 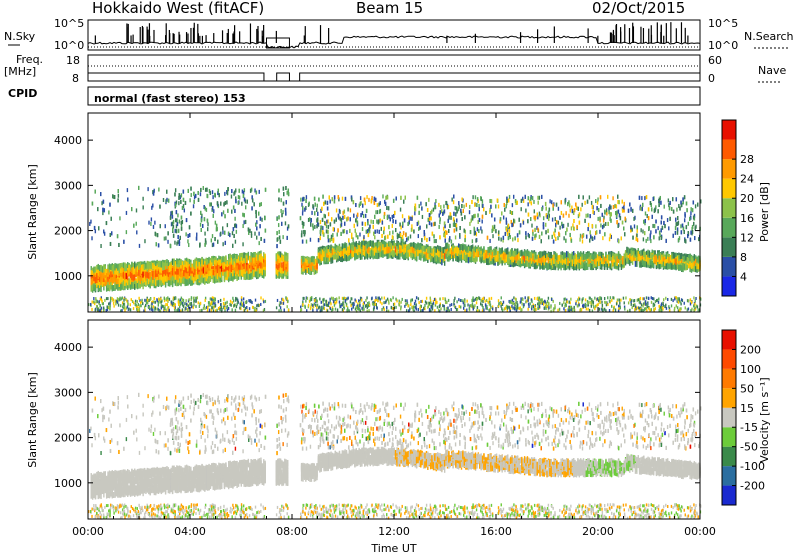 What do you see at coordinates (176, 77) in the screenshot?
I see `frequency-line` at bounding box center [176, 77].